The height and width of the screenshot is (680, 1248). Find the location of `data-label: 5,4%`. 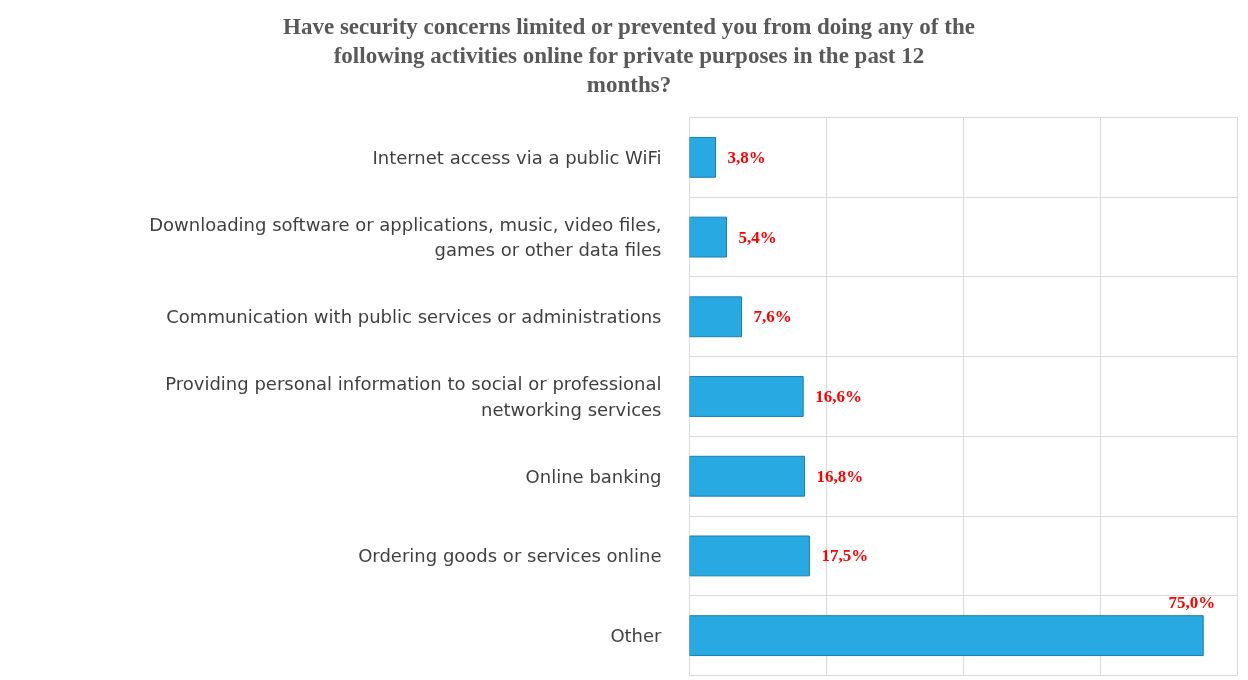

data-label: 5,4% is located at coordinates (757, 237).